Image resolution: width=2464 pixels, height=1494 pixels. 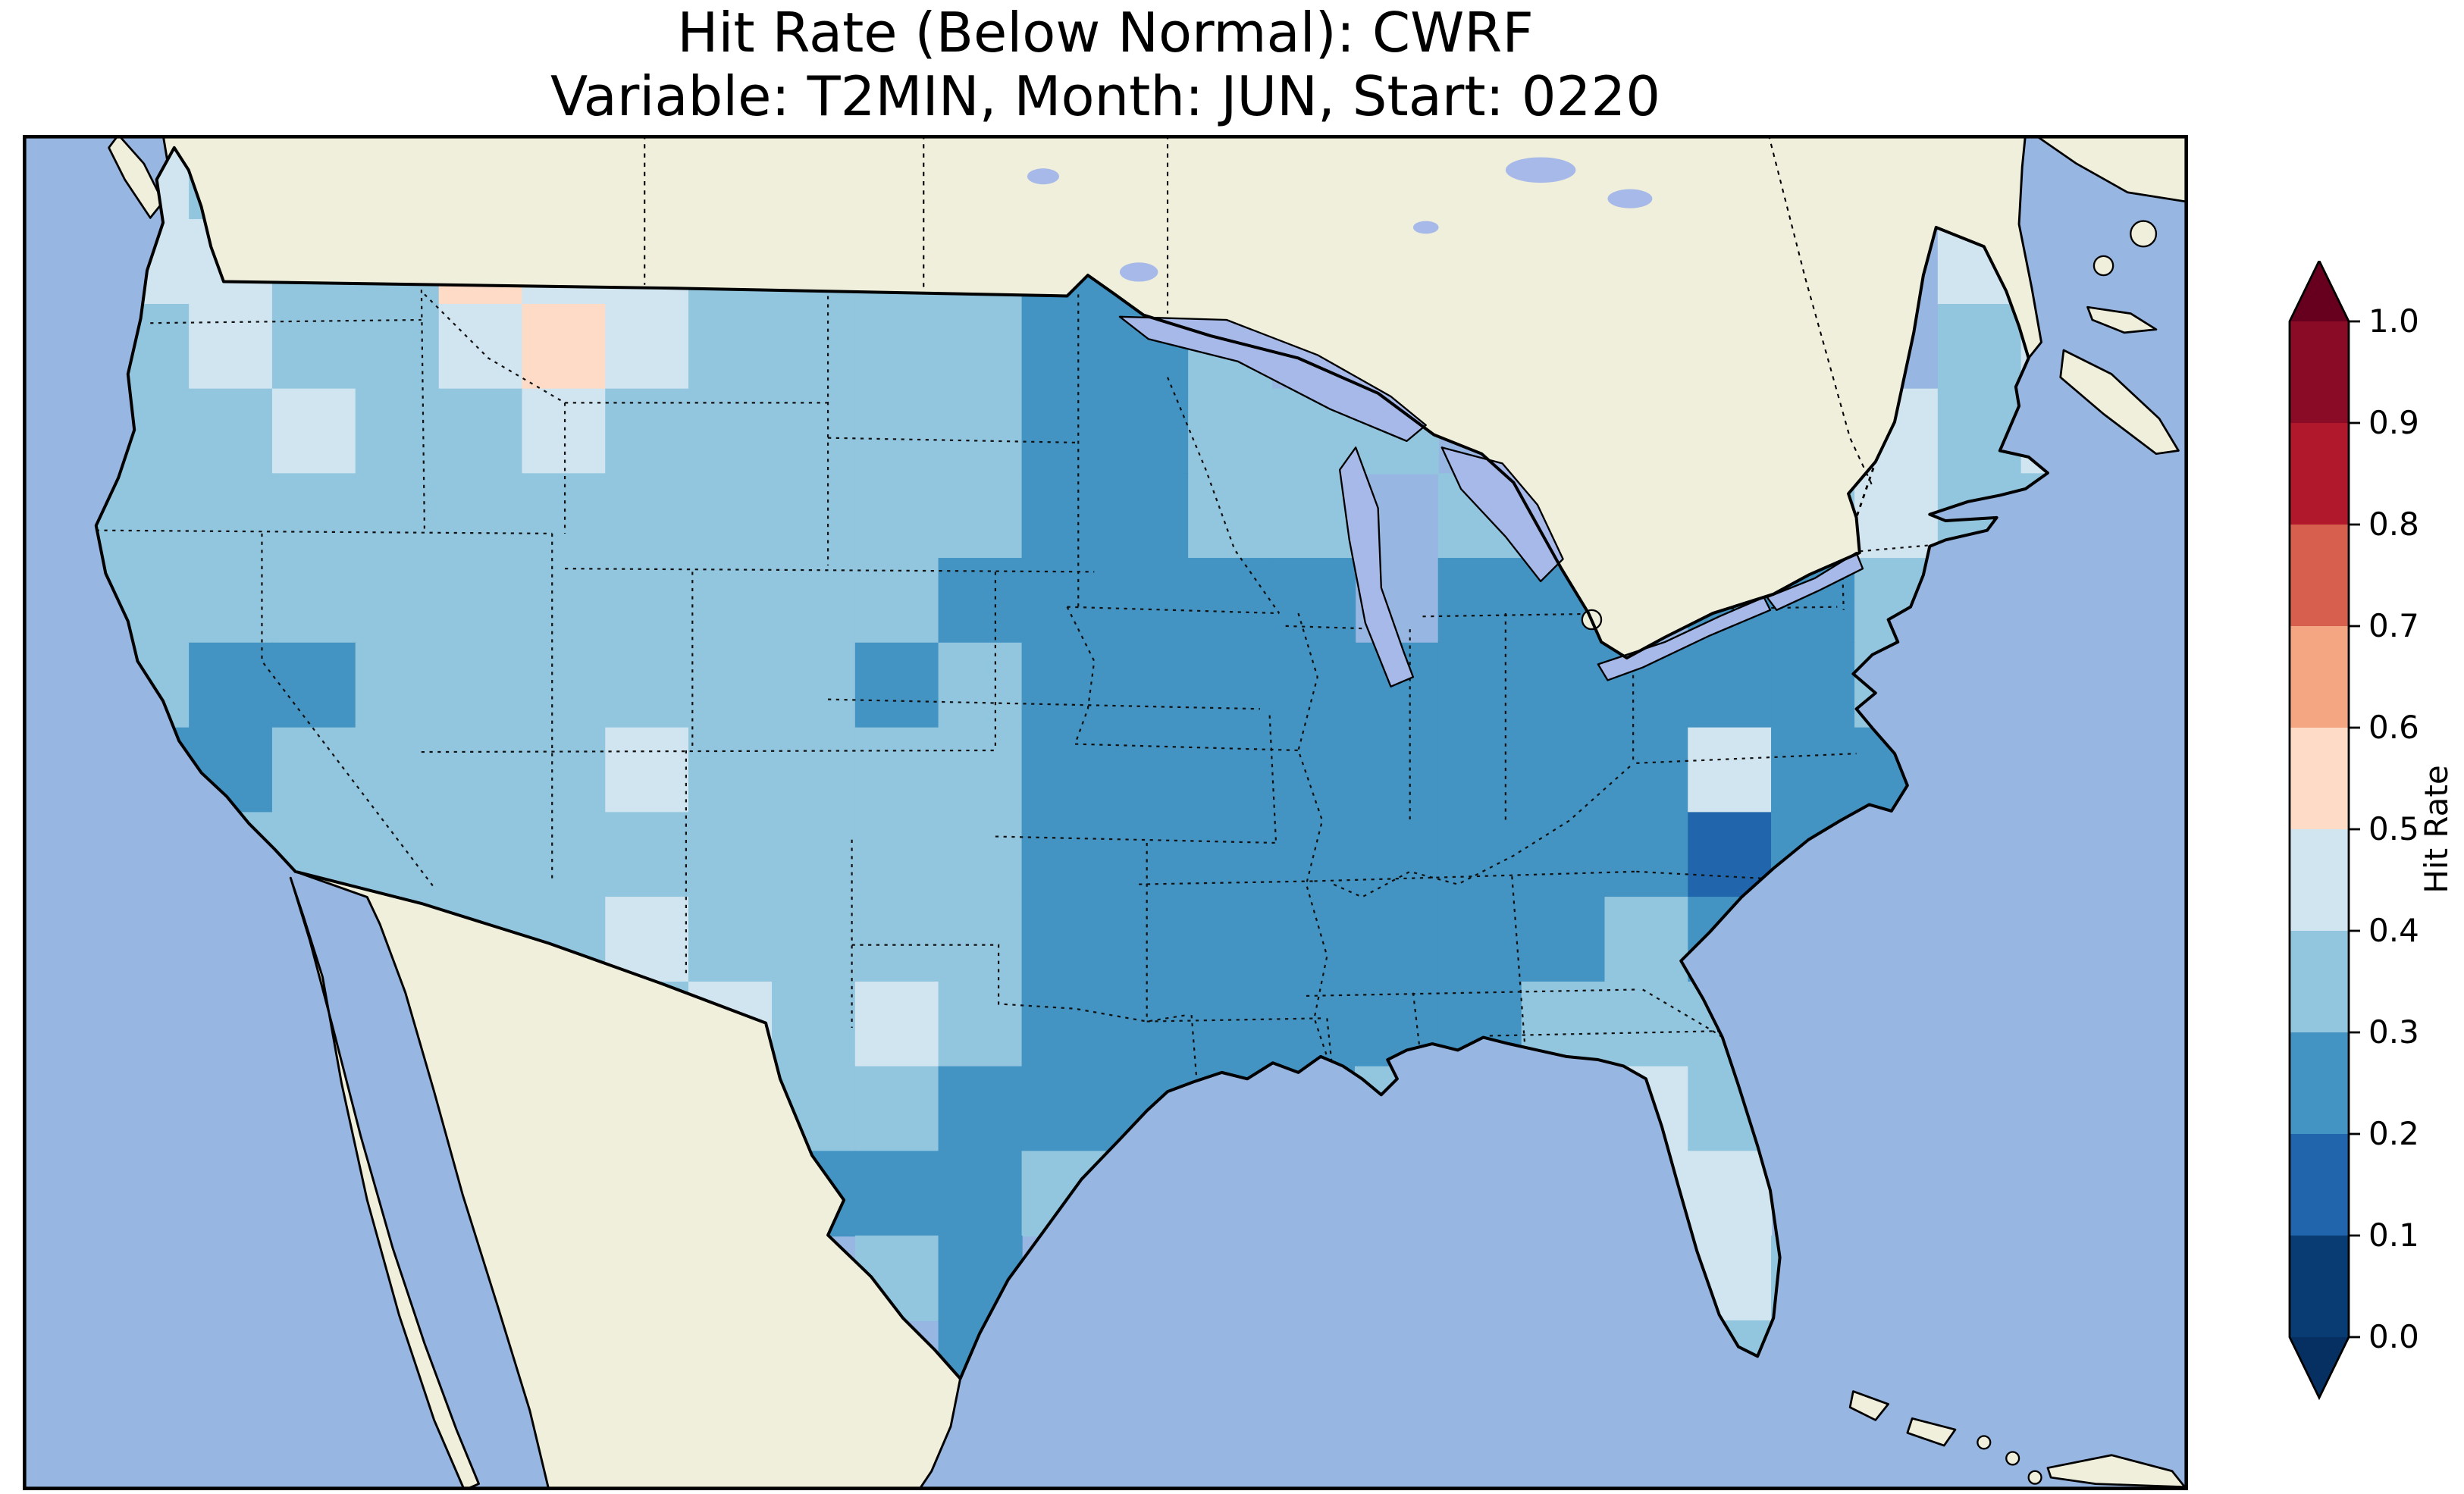 I want to click on colorbar-tick-label: 0.6, so click(x=2394, y=727).